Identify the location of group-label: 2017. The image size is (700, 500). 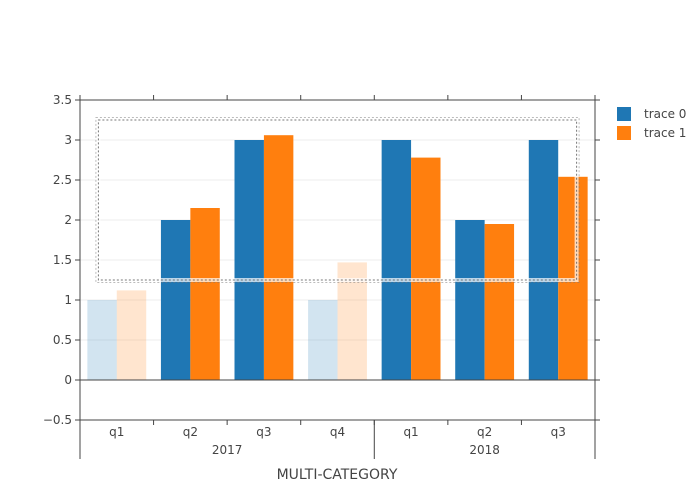
(227, 450).